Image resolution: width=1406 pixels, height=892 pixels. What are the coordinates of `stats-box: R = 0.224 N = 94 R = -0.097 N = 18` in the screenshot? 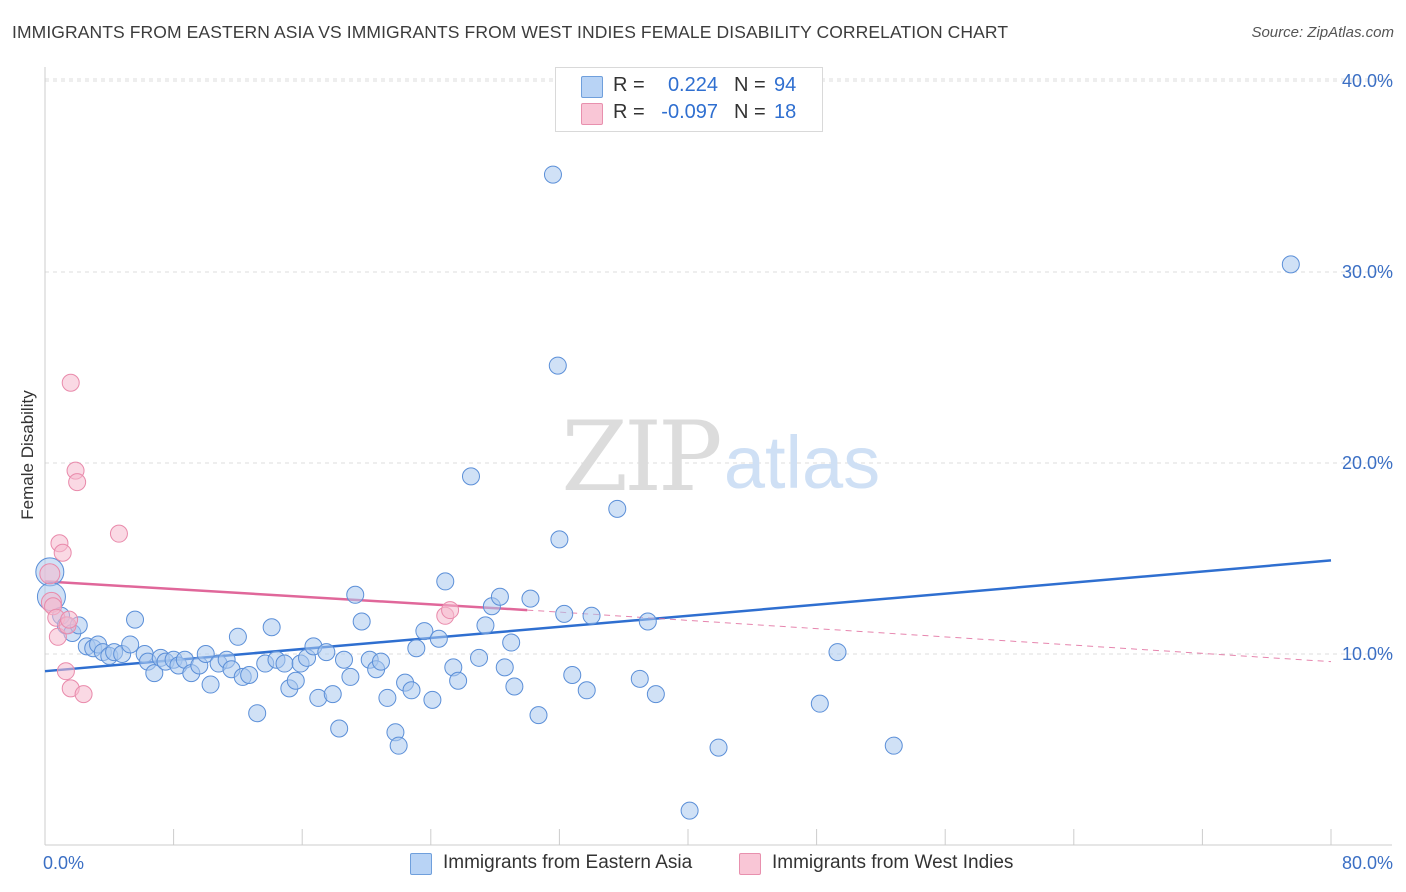 It's located at (689, 99).